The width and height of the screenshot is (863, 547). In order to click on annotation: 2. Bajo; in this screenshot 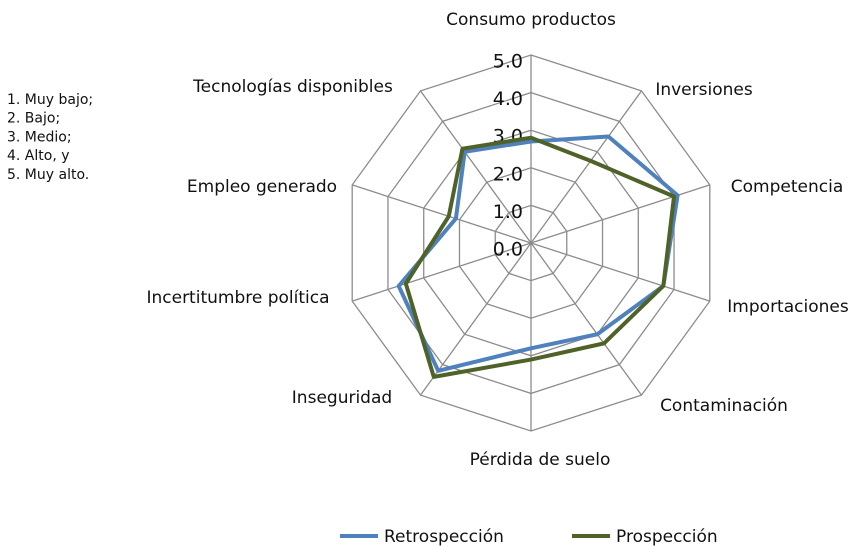, I will do `click(33, 119)`.